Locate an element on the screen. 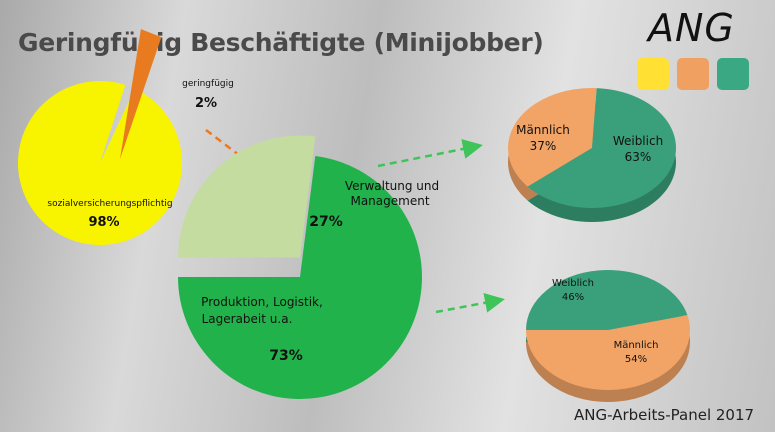  pie-slice-verwaltung is located at coordinates (247, 196).